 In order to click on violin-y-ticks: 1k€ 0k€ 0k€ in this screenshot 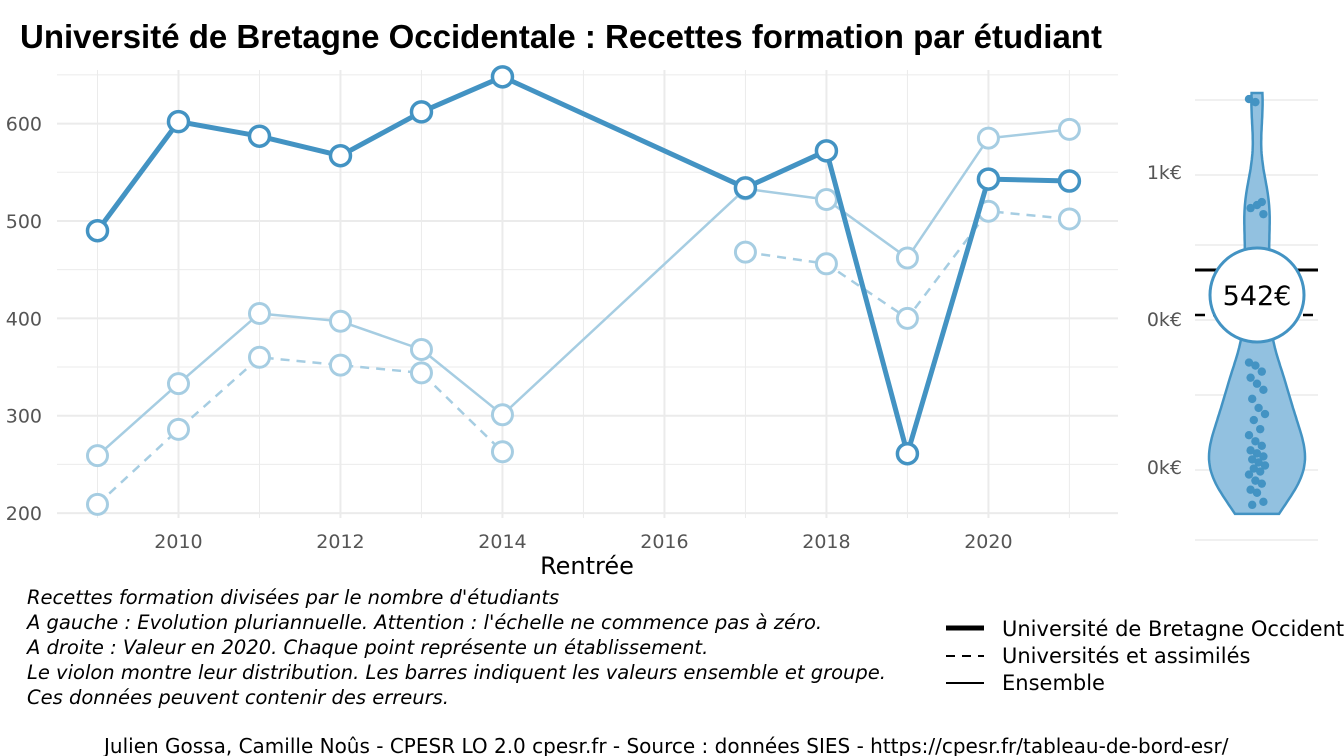, I will do `click(1164, 320)`.